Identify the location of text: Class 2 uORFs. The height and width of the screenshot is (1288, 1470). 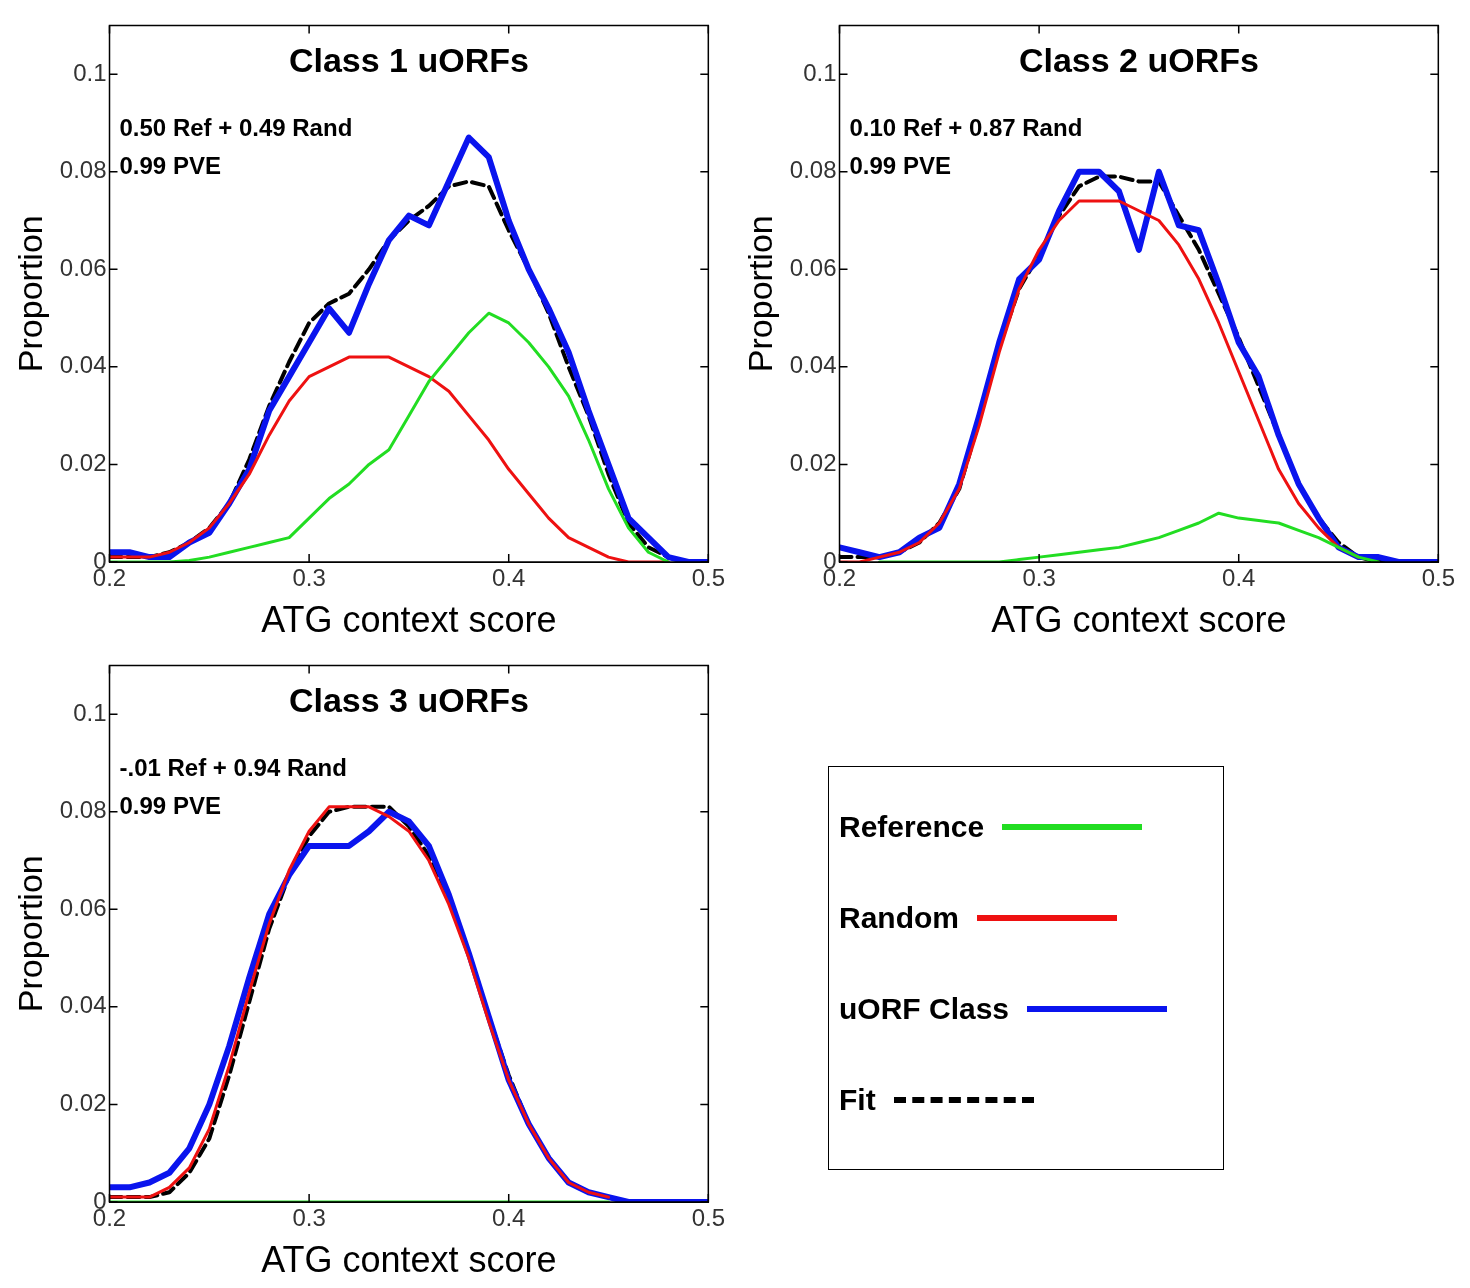
(1138, 59).